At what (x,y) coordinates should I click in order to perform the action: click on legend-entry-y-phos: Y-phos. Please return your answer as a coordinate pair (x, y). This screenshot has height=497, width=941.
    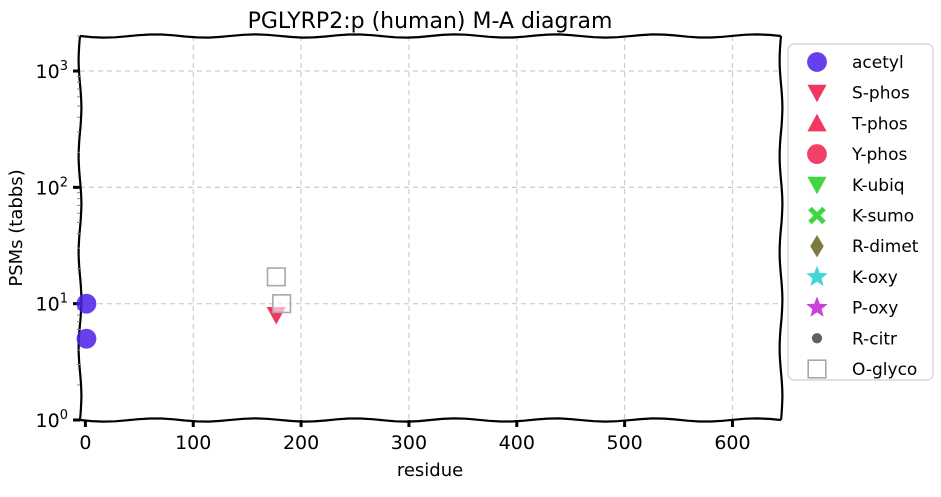
    Looking at the image, I should click on (857, 154).